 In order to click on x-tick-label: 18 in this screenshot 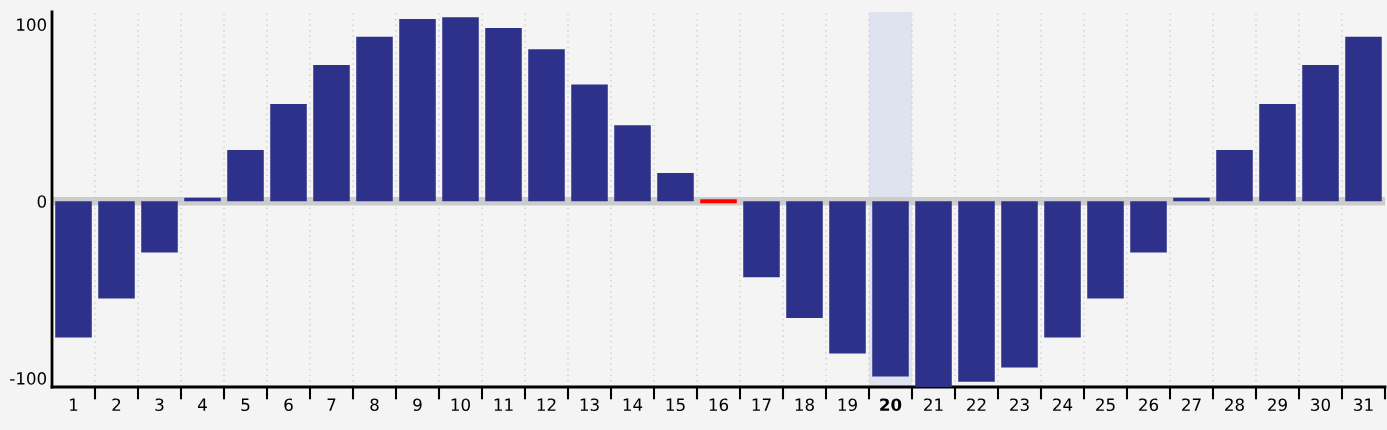, I will do `click(804, 405)`.